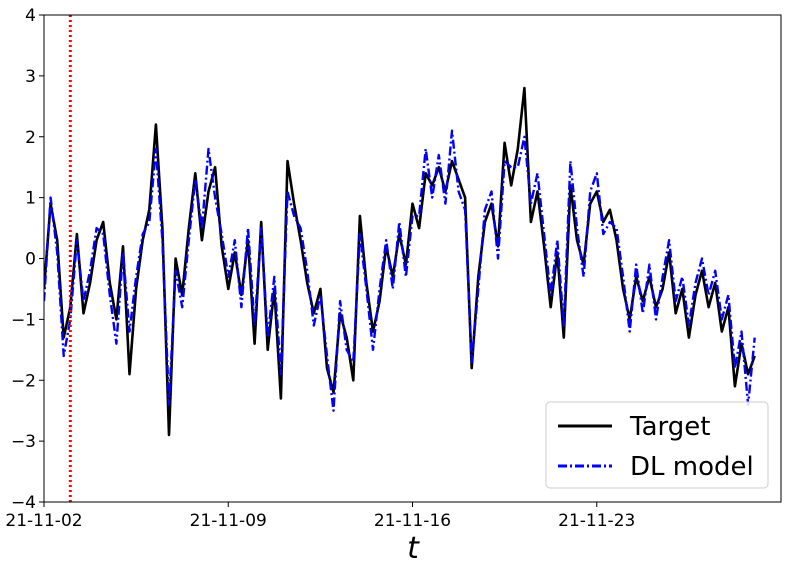 This screenshot has height=574, width=788. Describe the element at coordinates (228, 521) in the screenshot. I see `x-tick-label: 21-11-09` at that location.